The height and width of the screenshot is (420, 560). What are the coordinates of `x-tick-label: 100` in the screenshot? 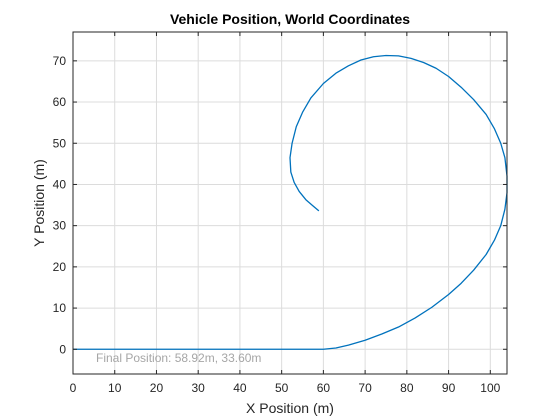 It's located at (490, 388).